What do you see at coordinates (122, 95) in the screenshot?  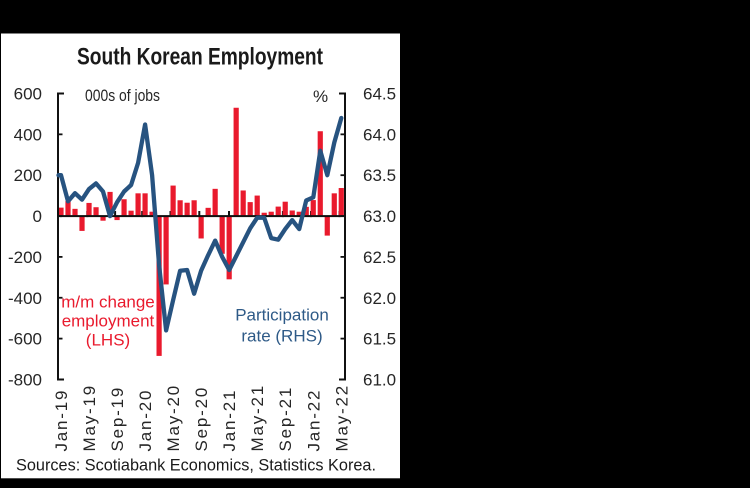 I see `svg-text: 000s of jobs` at bounding box center [122, 95].